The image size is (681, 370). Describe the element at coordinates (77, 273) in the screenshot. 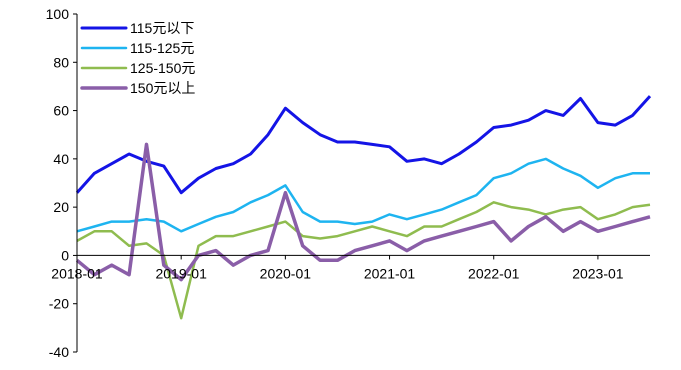

I see `x-tick-label: 2018-01` at that location.